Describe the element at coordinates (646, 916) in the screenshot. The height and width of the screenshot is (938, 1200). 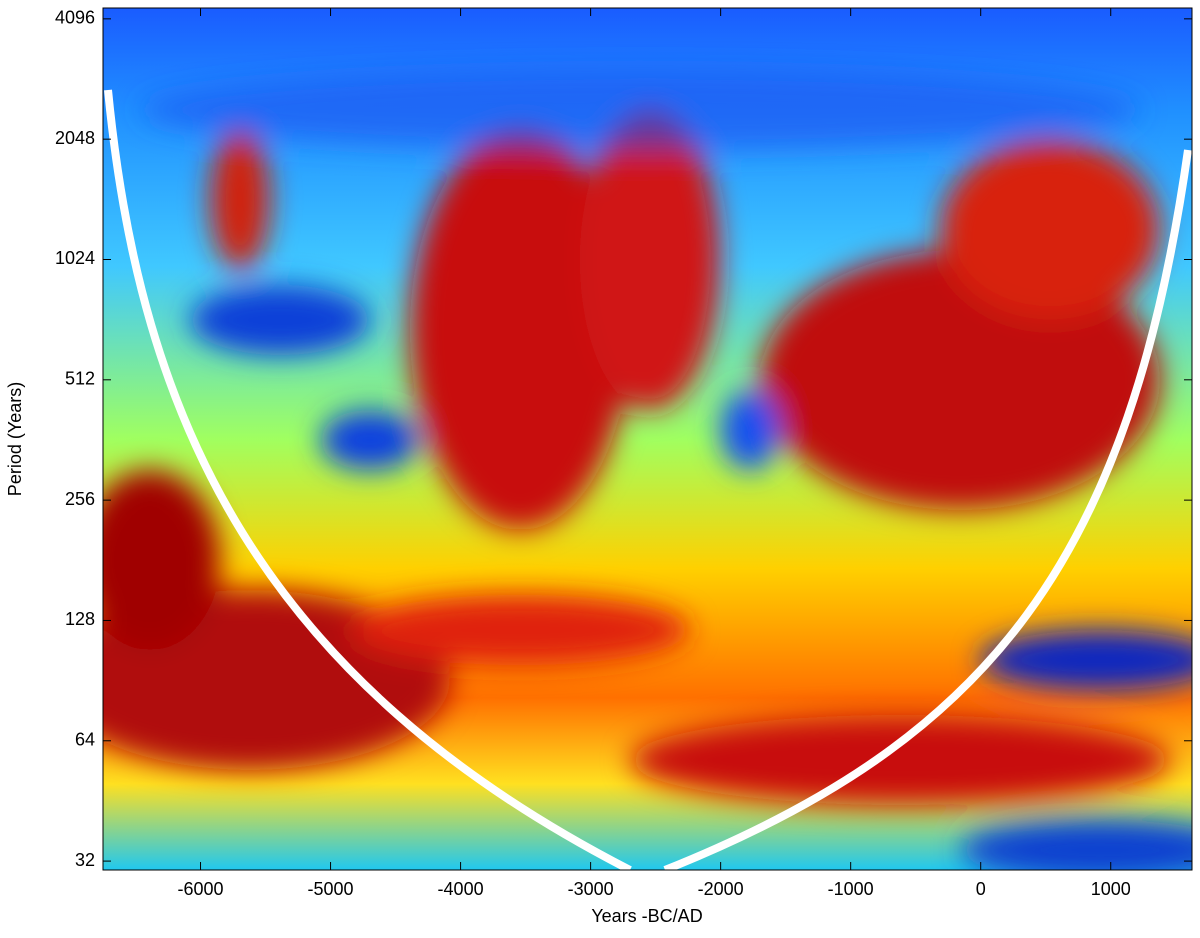
I see `x-axis-label: Years -BC/AD` at that location.